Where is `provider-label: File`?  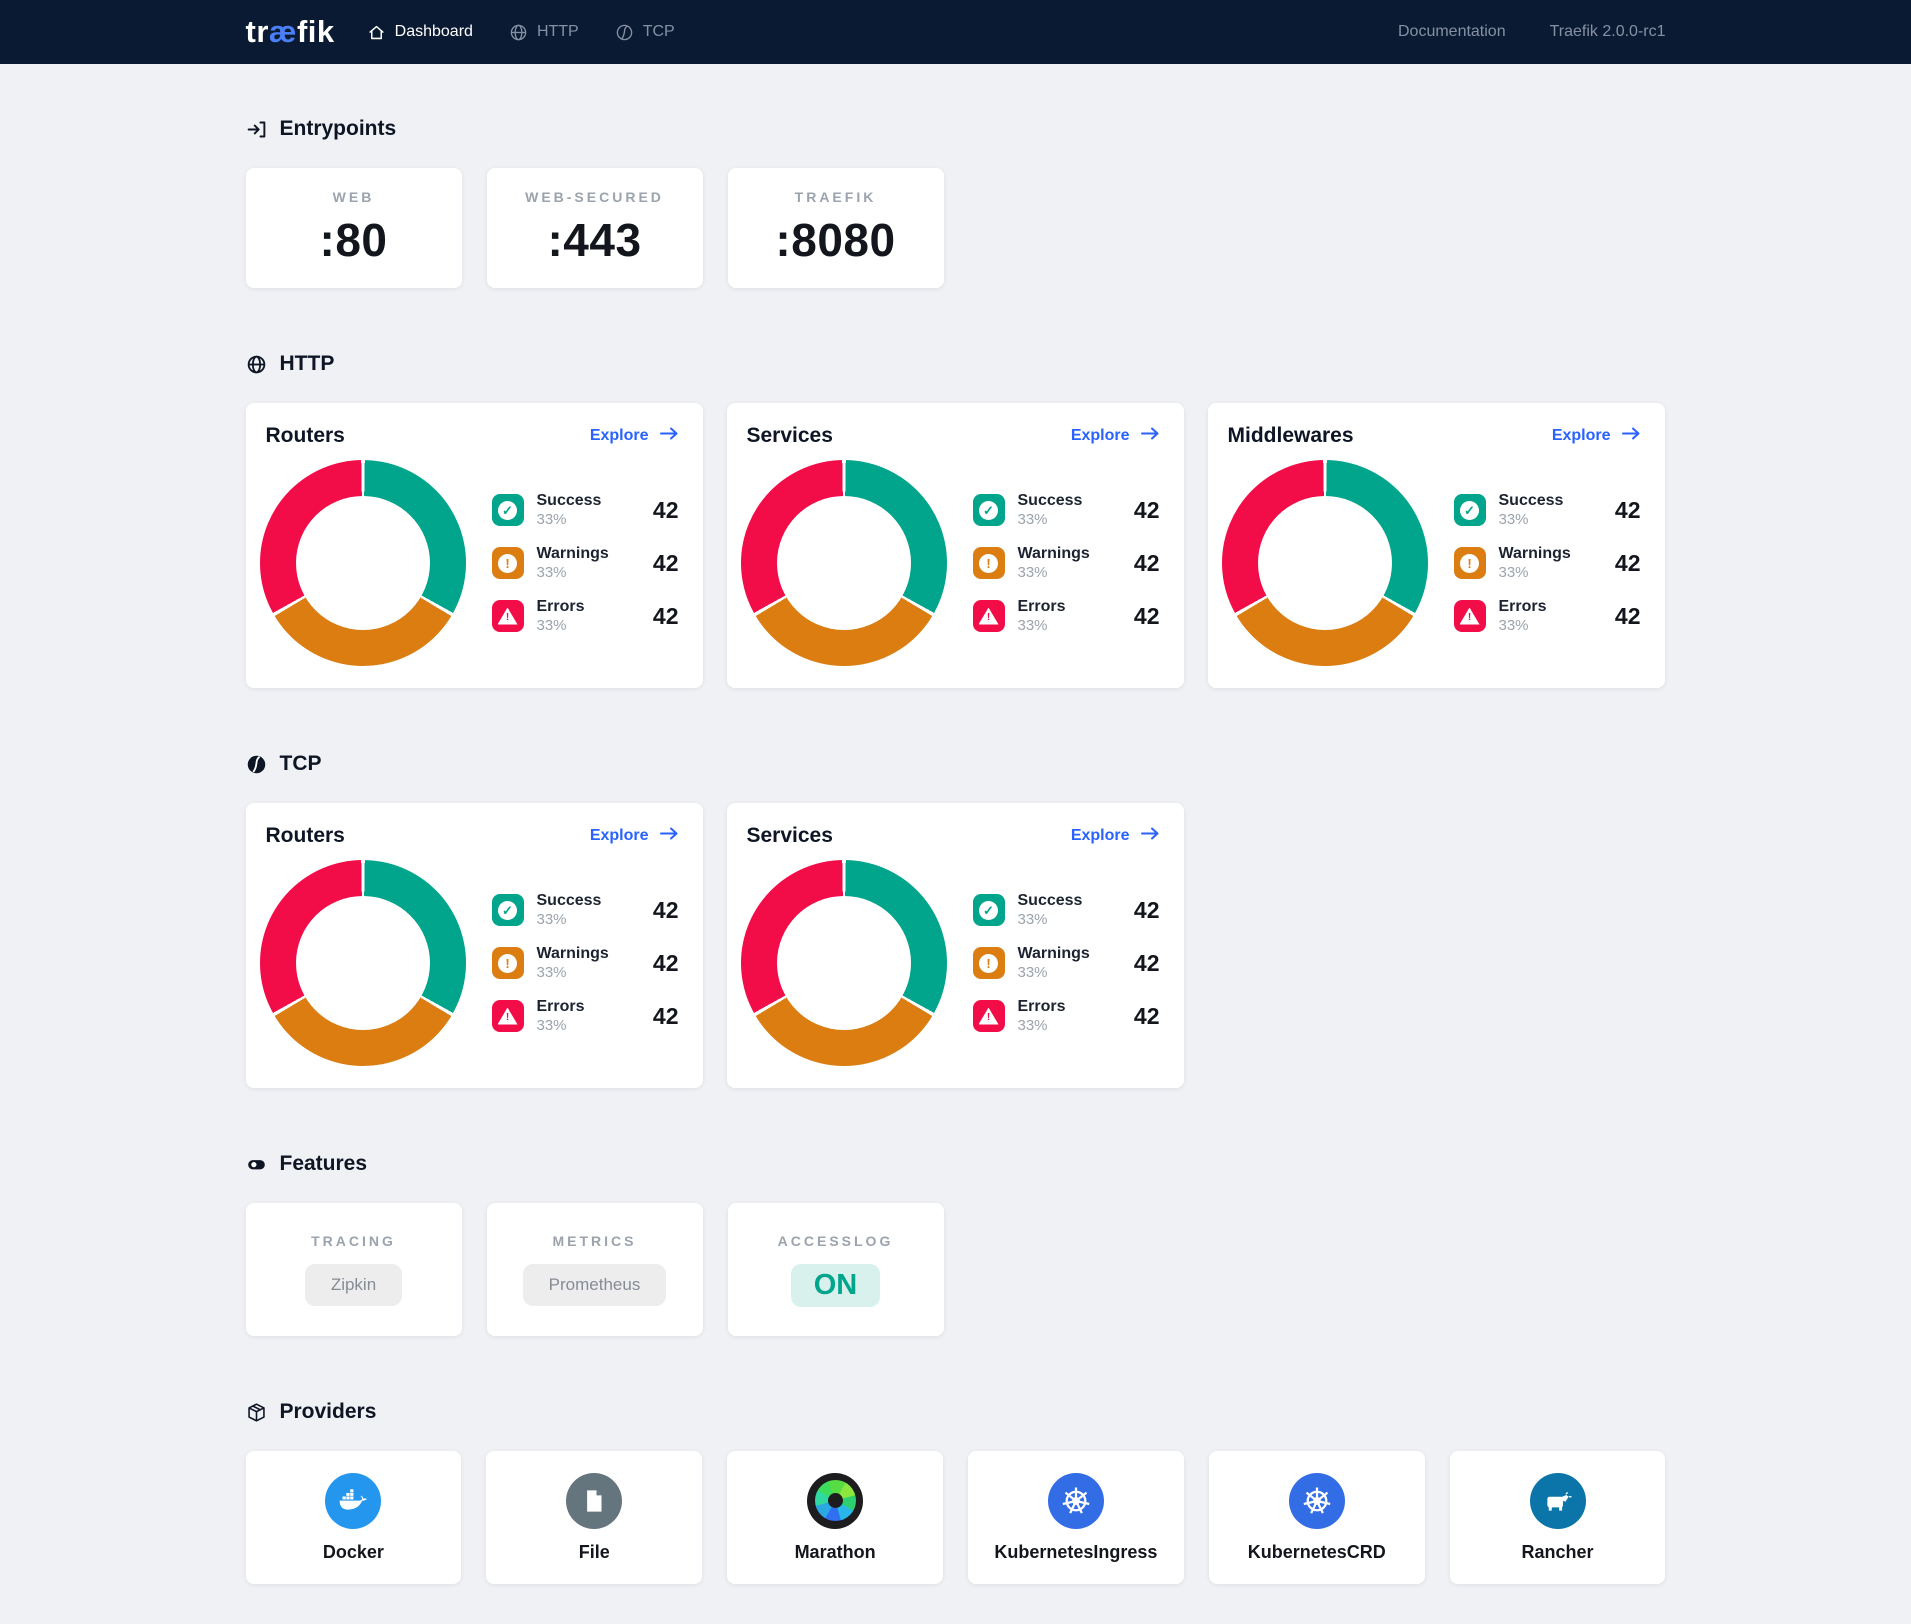
provider-label: File is located at coordinates (594, 1551).